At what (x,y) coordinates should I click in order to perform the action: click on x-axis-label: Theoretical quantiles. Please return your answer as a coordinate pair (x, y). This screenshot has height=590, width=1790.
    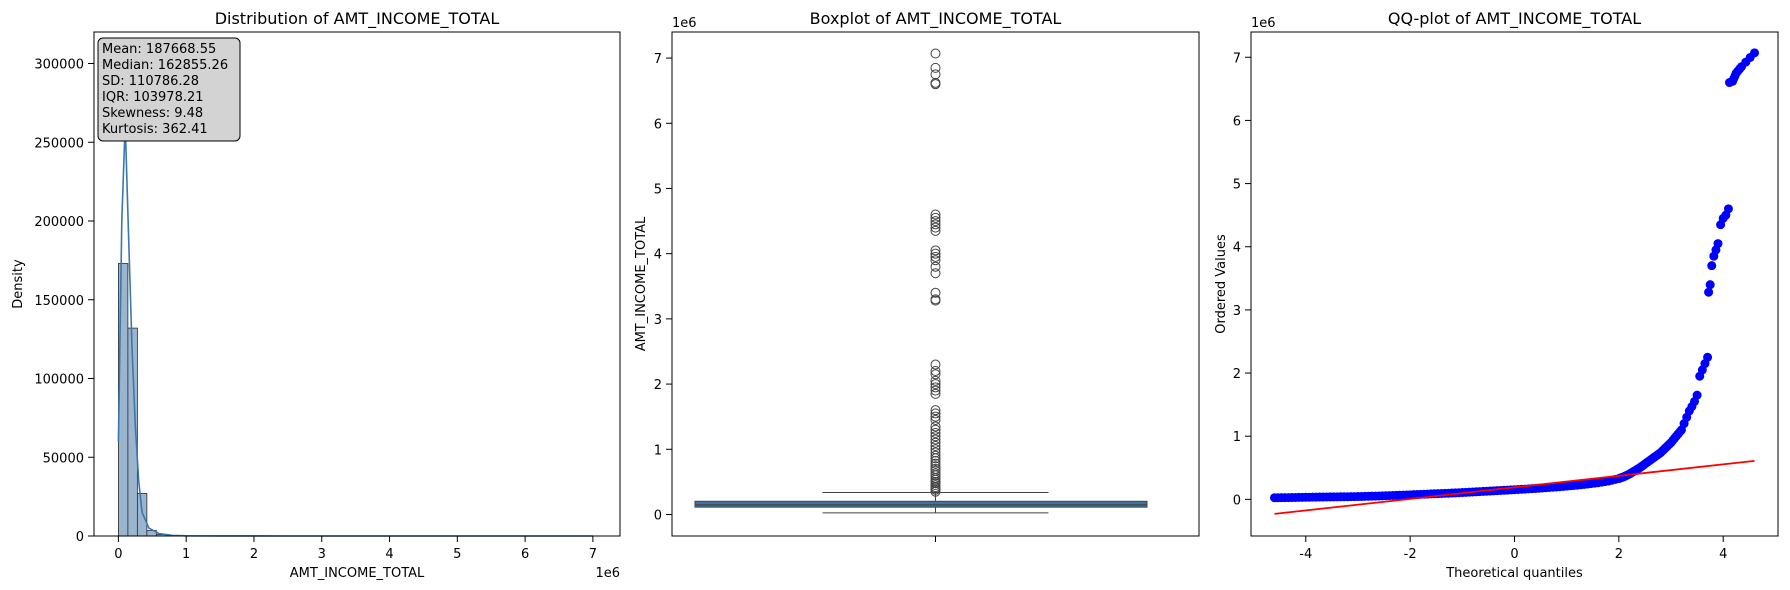
    Looking at the image, I should click on (1514, 573).